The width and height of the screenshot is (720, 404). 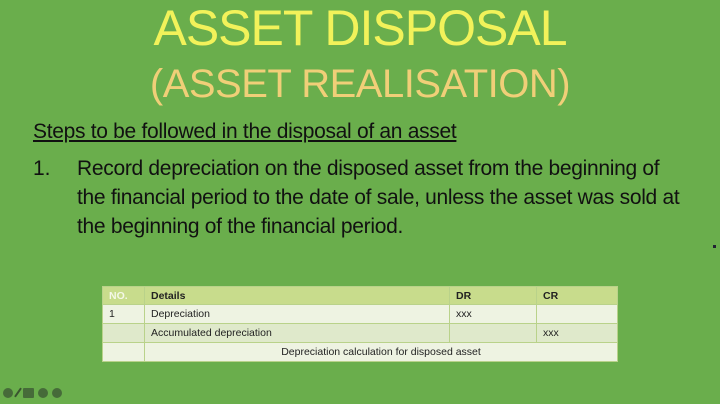 I want to click on previous-icon, so click(x=8, y=392).